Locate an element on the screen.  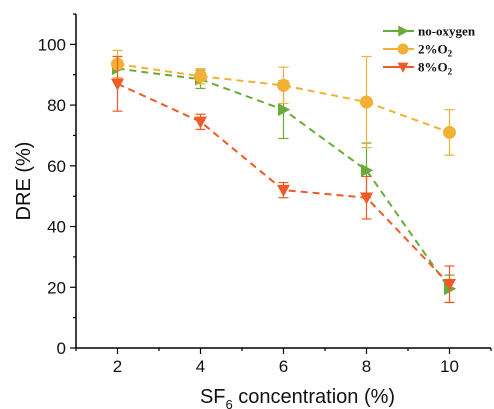
x-tick-label: 8 is located at coordinates (366, 366).